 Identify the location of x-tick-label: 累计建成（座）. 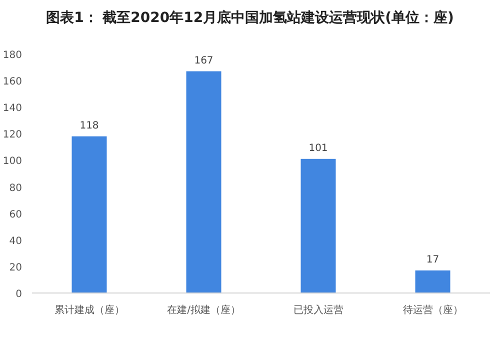
(89, 310).